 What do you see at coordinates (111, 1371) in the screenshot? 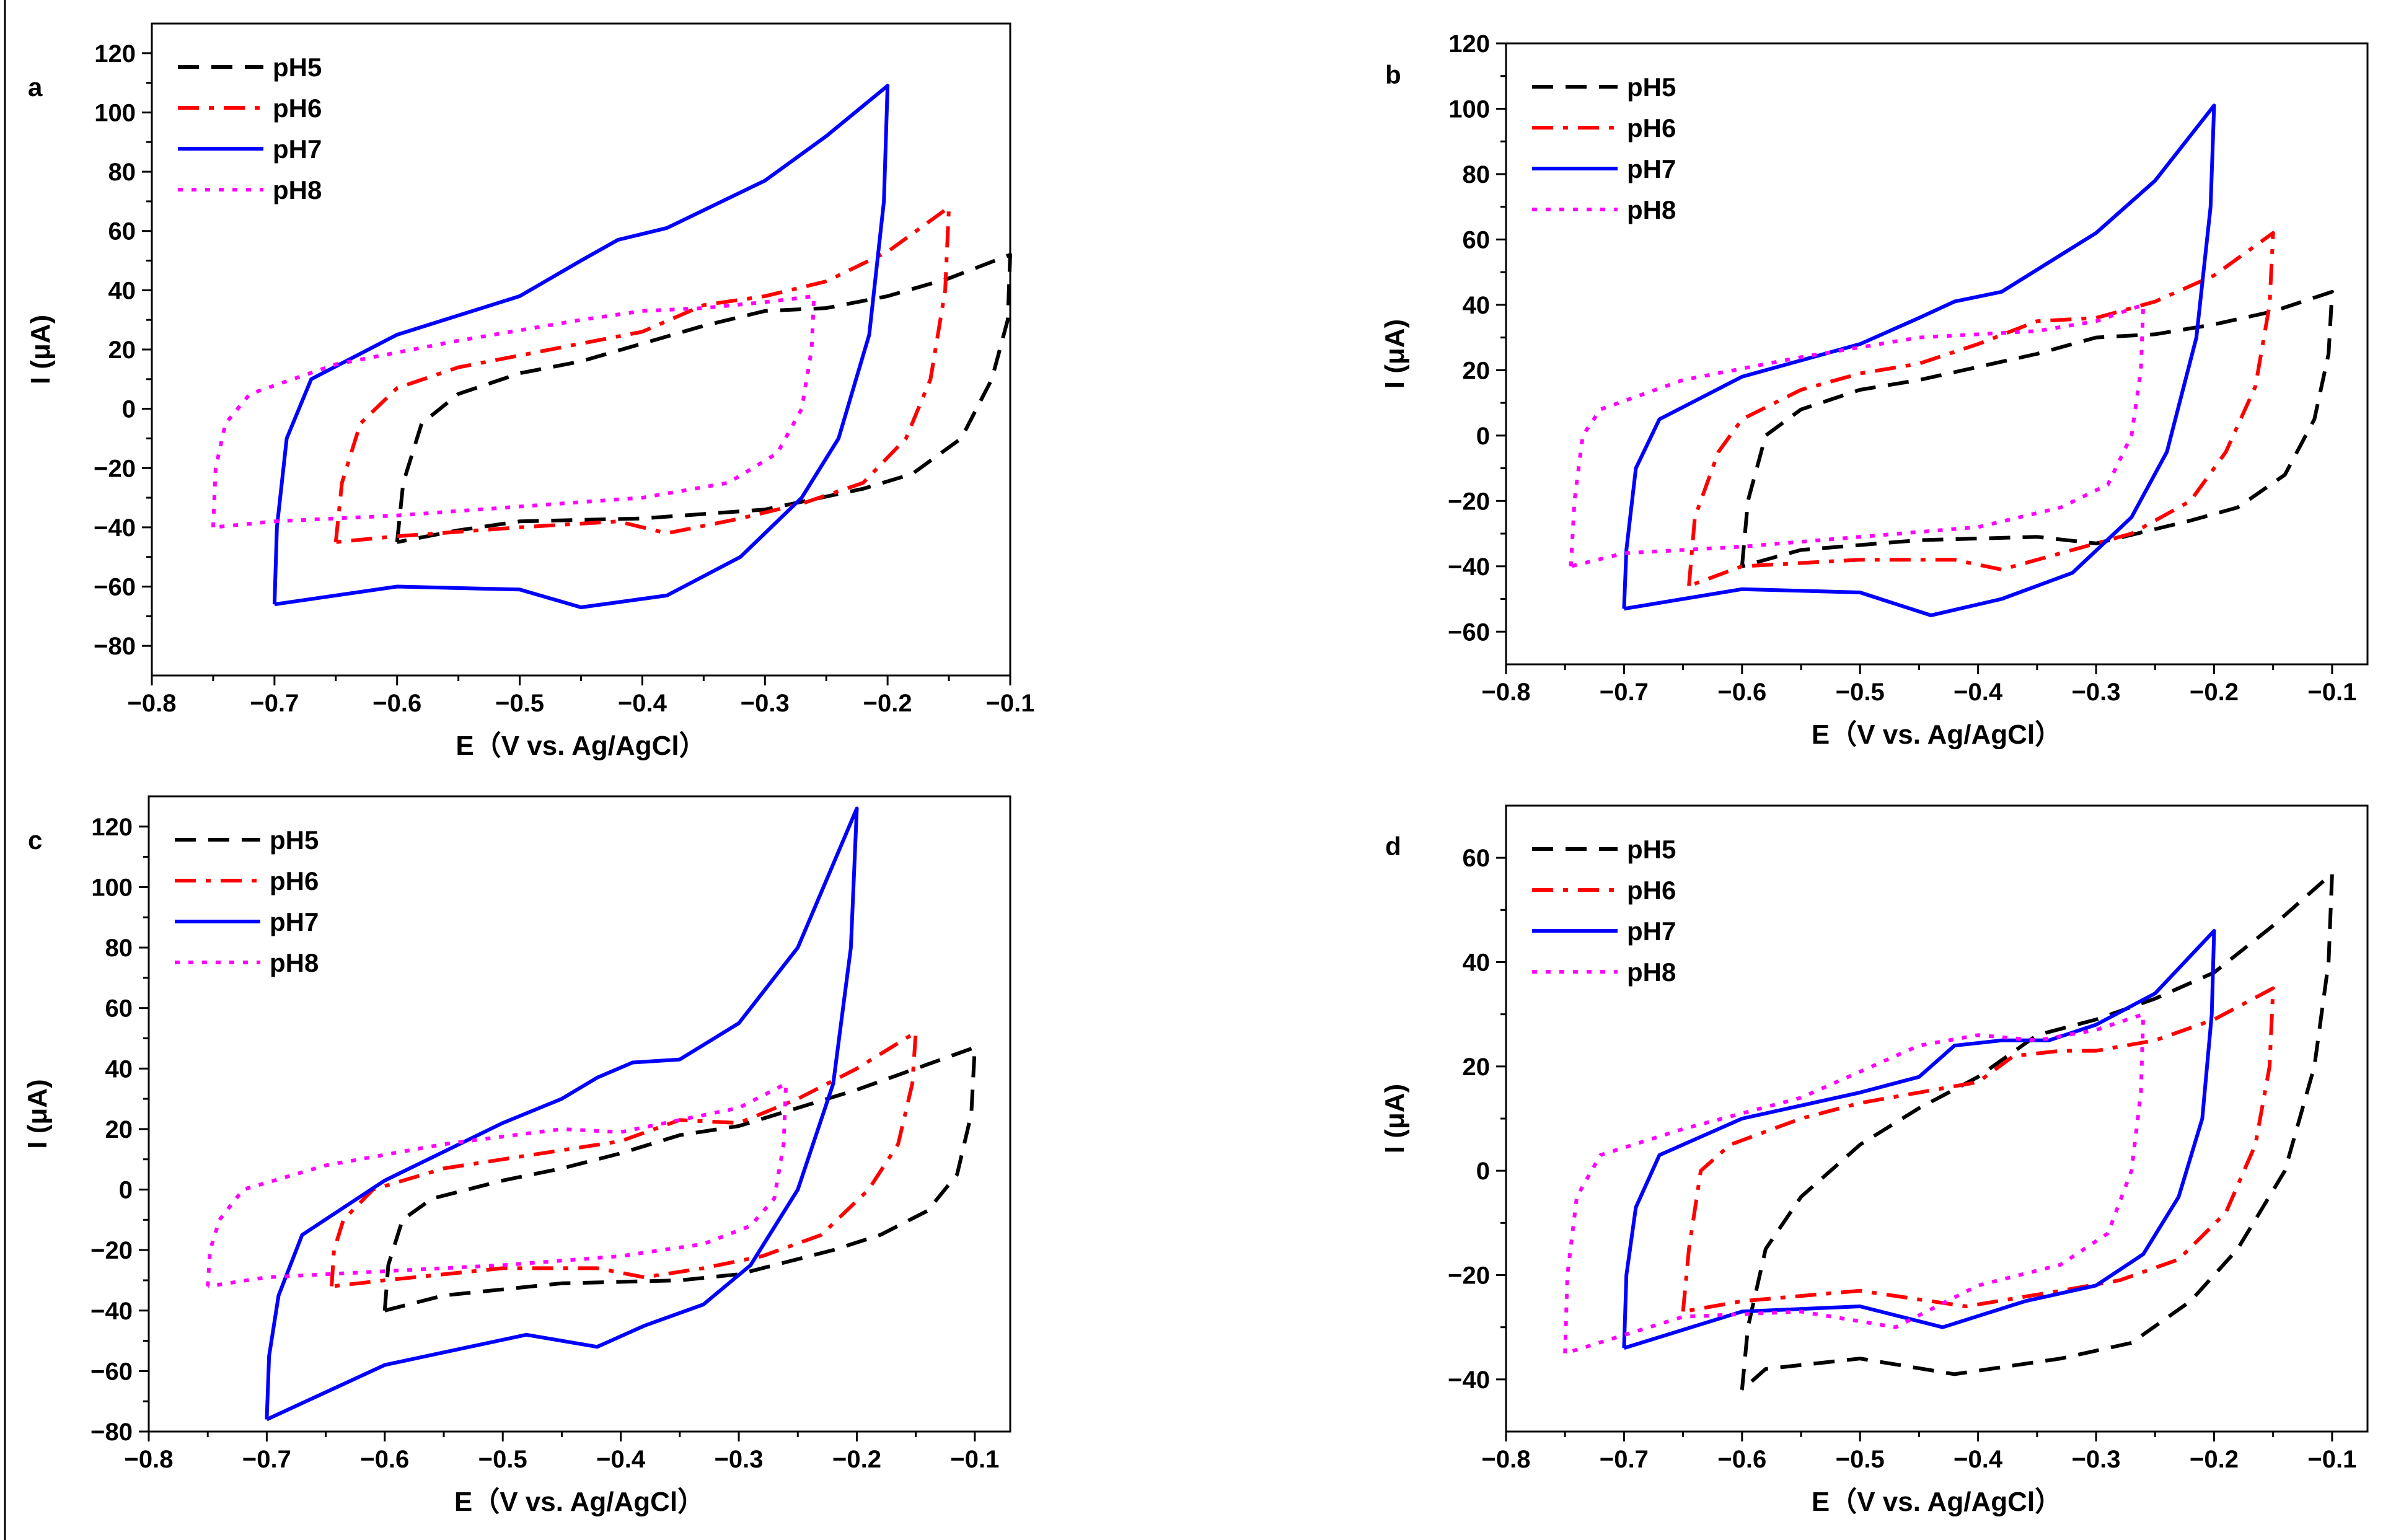
I see `y-tick-label: −60` at bounding box center [111, 1371].